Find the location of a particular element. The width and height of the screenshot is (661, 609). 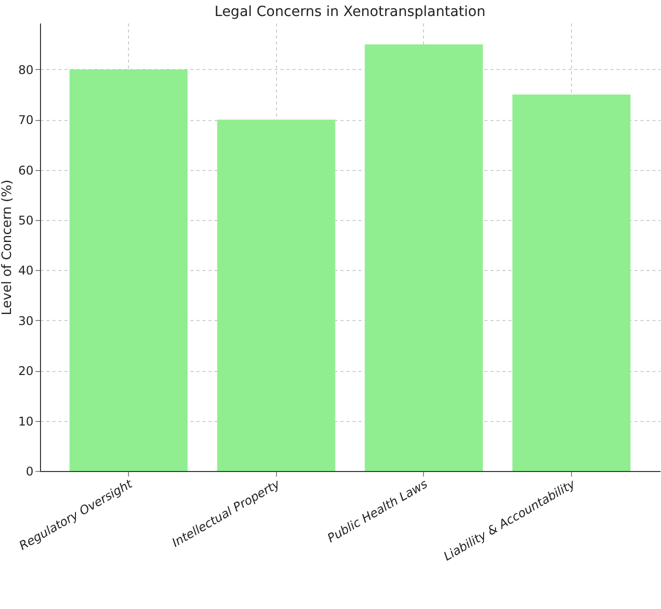

y-tick-label: 60 is located at coordinates (26, 170).